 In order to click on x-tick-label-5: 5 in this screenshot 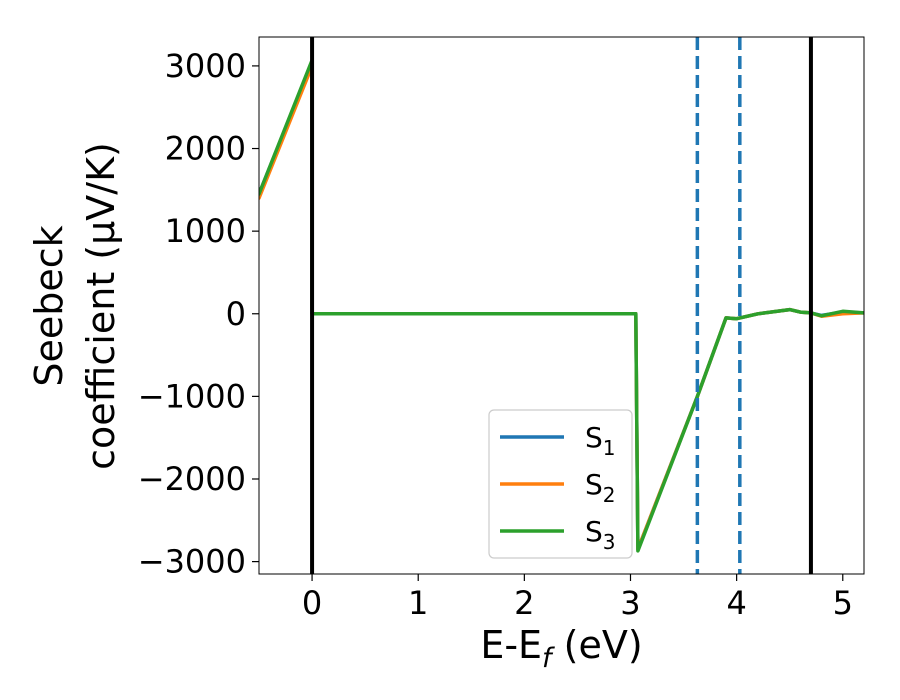, I will do `click(843, 603)`.